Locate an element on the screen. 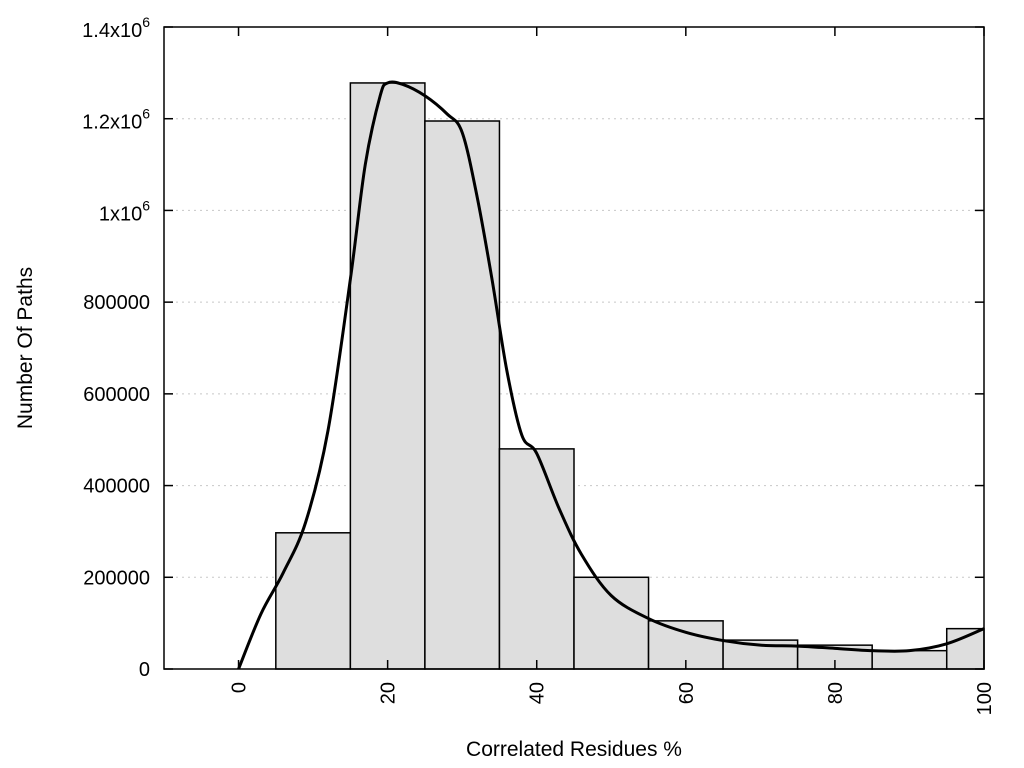 This screenshot has width=1024, height=768. y-tick-label: 200000 is located at coordinates (116, 578).